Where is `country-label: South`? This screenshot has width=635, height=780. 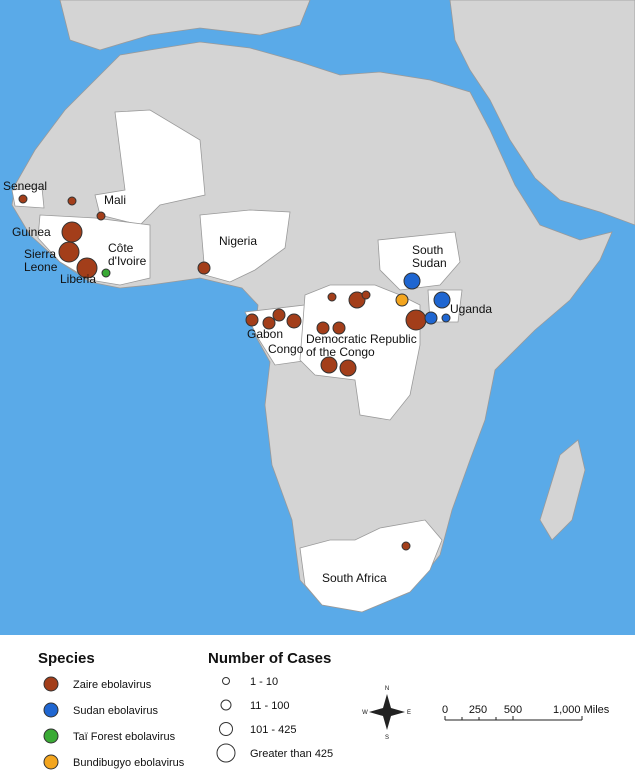
country-label: South is located at coordinates (427, 250).